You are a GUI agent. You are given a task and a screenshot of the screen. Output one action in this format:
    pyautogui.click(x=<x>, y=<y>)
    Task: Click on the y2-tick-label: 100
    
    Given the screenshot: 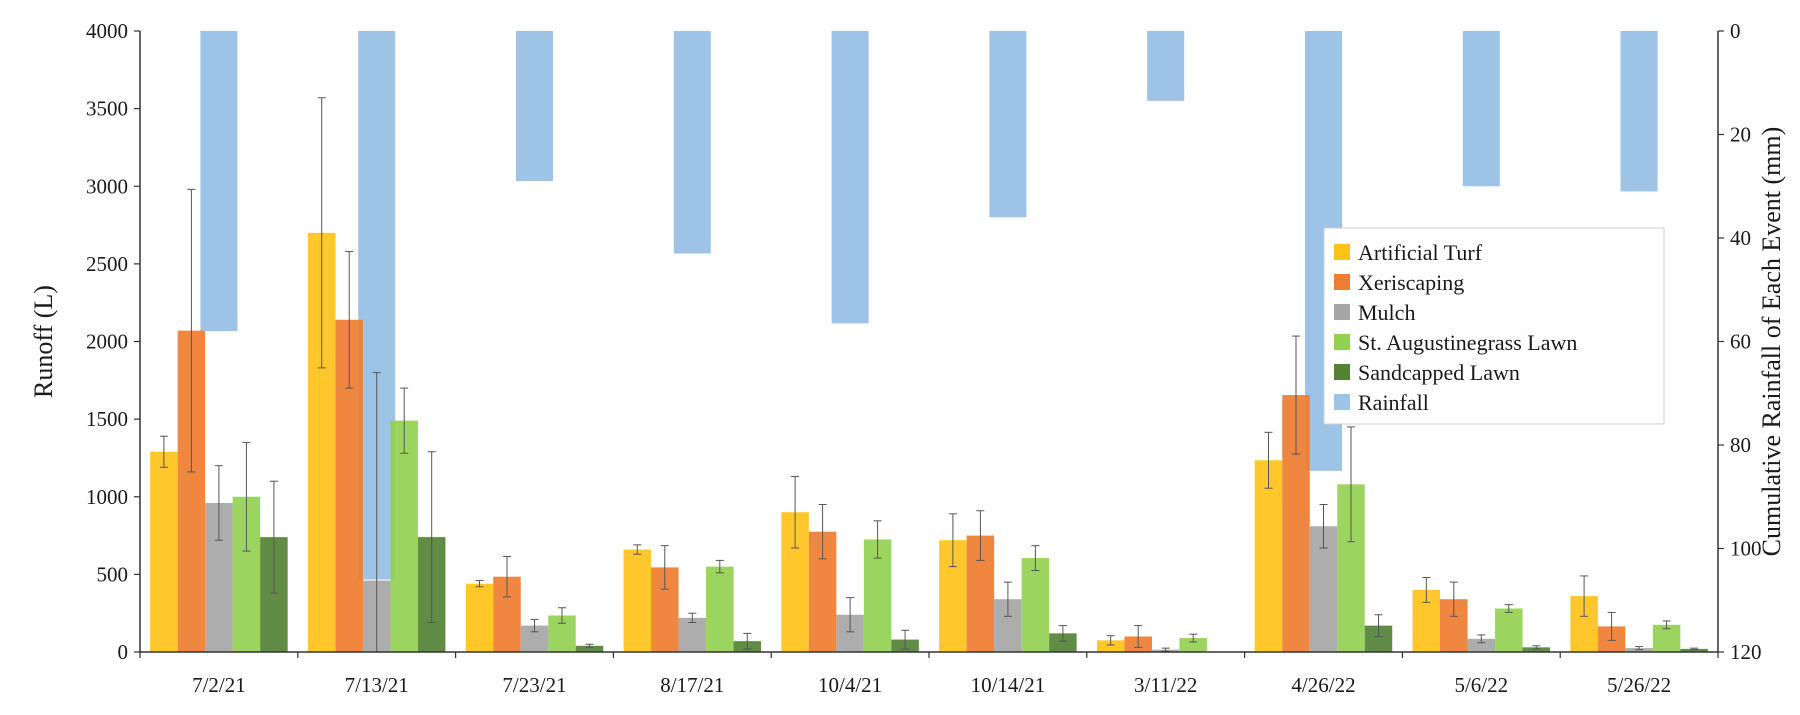 What is the action you would take?
    pyautogui.click(x=1746, y=549)
    